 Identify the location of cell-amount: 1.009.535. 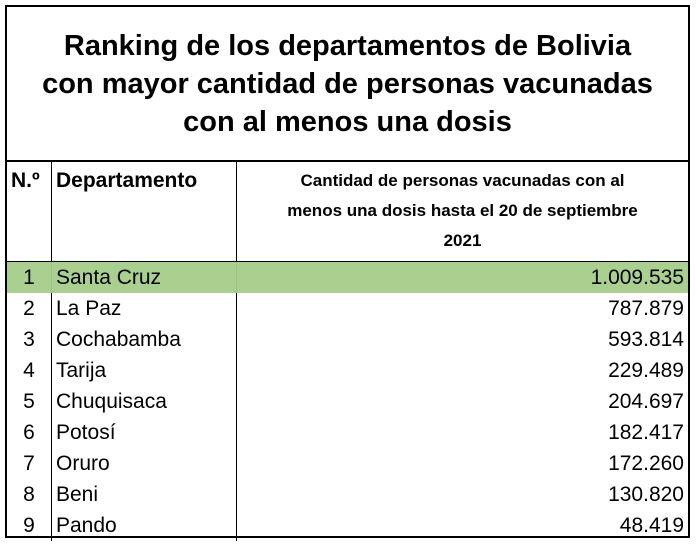
(637, 277).